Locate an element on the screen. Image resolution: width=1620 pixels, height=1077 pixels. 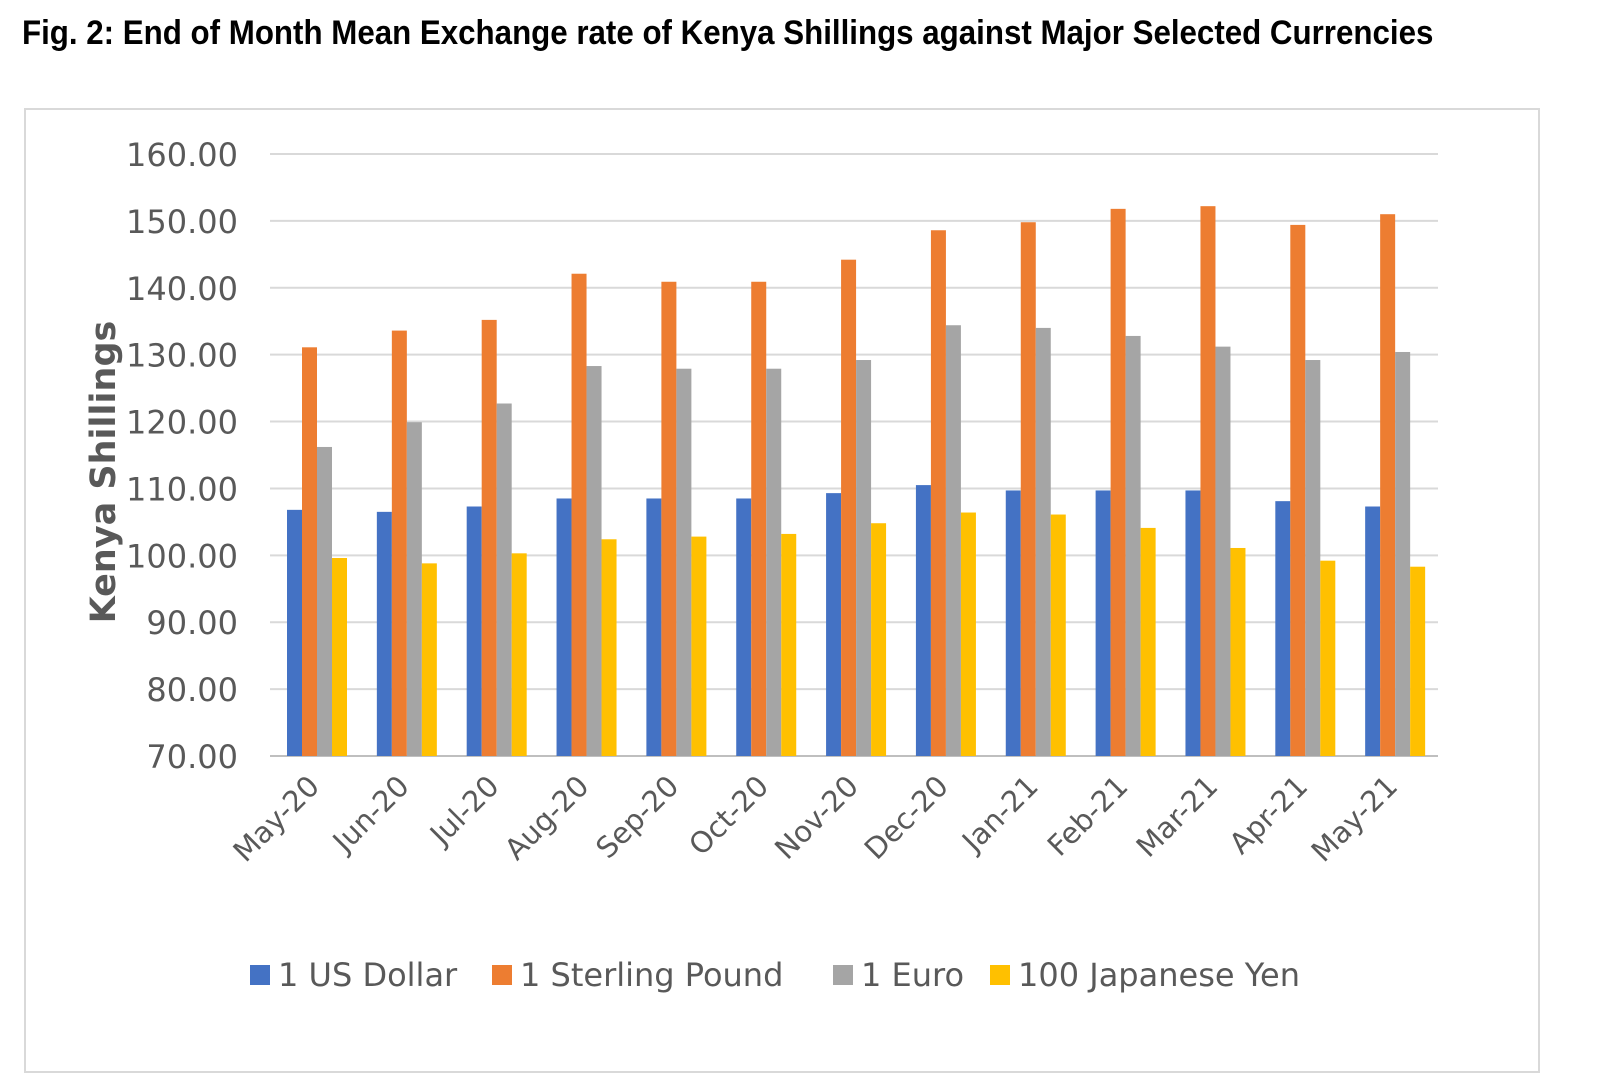
x-category-label: May-20 is located at coordinates (276, 819).